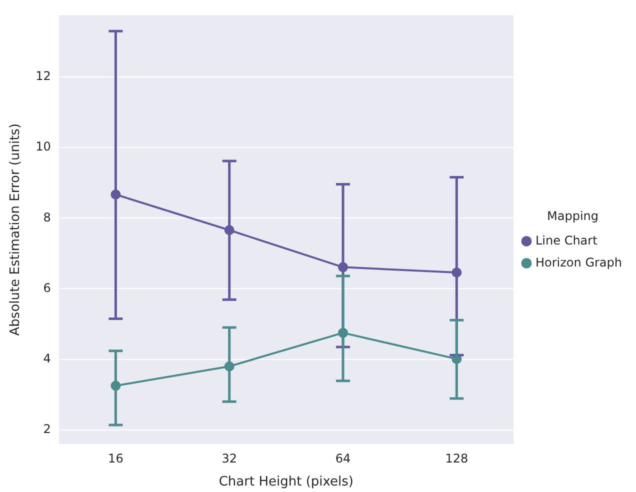  Describe the element at coordinates (286, 482) in the screenshot. I see `x-axis-title: Chart Height (pixels)` at that location.